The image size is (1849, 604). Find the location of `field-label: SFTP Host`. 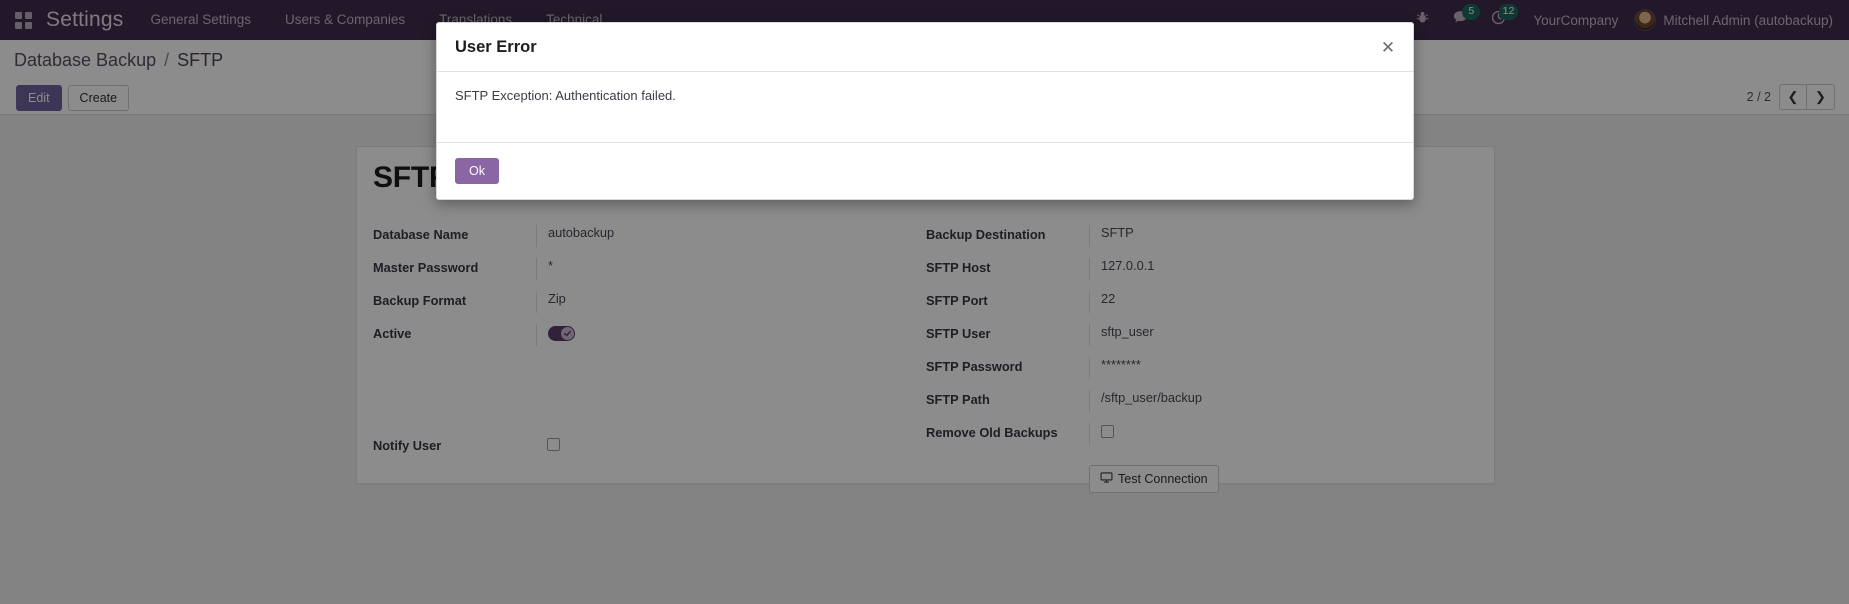

field-label: SFTP Host is located at coordinates (958, 267).